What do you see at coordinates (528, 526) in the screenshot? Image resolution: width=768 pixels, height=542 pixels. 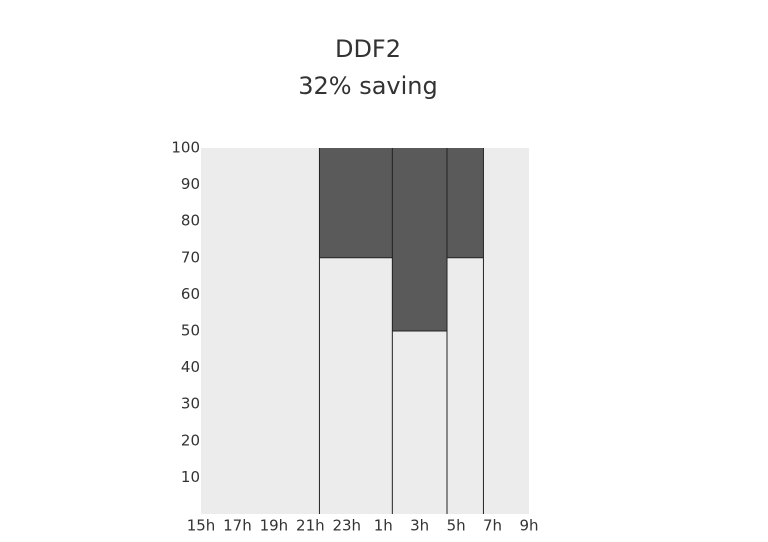 I see `x-tick-label: 9h` at bounding box center [528, 526].